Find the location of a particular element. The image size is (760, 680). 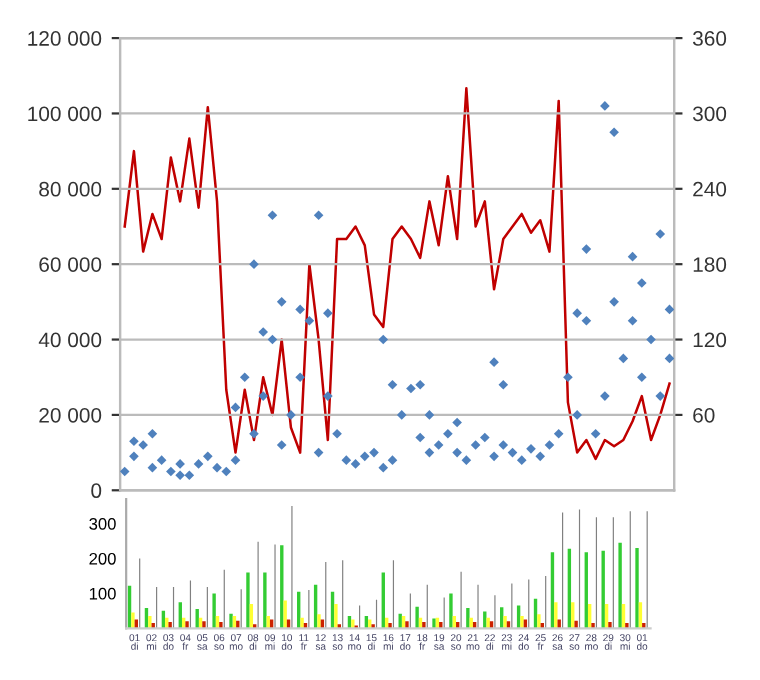

y-tick-label: 40 000 is located at coordinates (70, 340).